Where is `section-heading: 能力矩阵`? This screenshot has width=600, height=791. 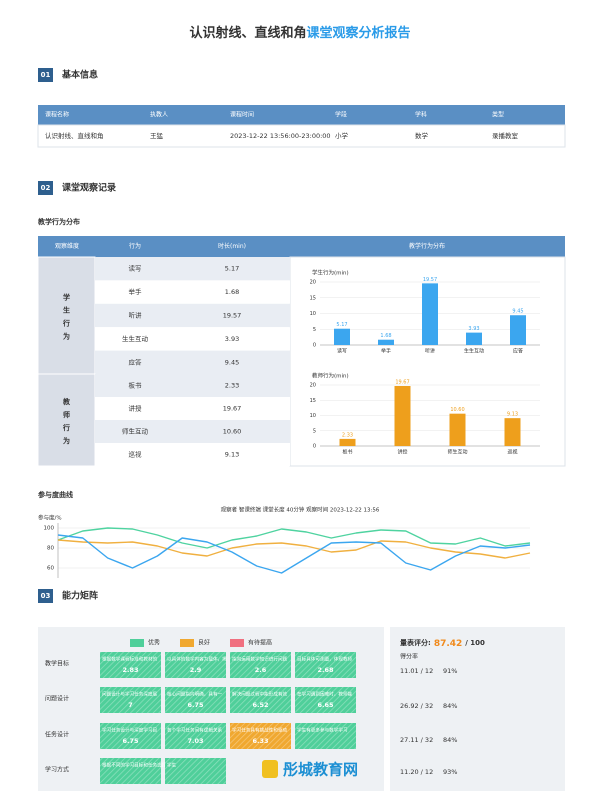 section-heading: 能力矩阵 is located at coordinates (80, 596).